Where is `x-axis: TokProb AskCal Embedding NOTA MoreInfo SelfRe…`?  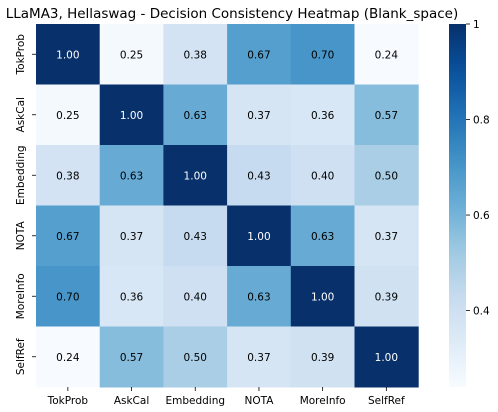
x-axis: TokProb AskCal Embedding NOTA MoreInfo SelfRe… is located at coordinates (226, 397).